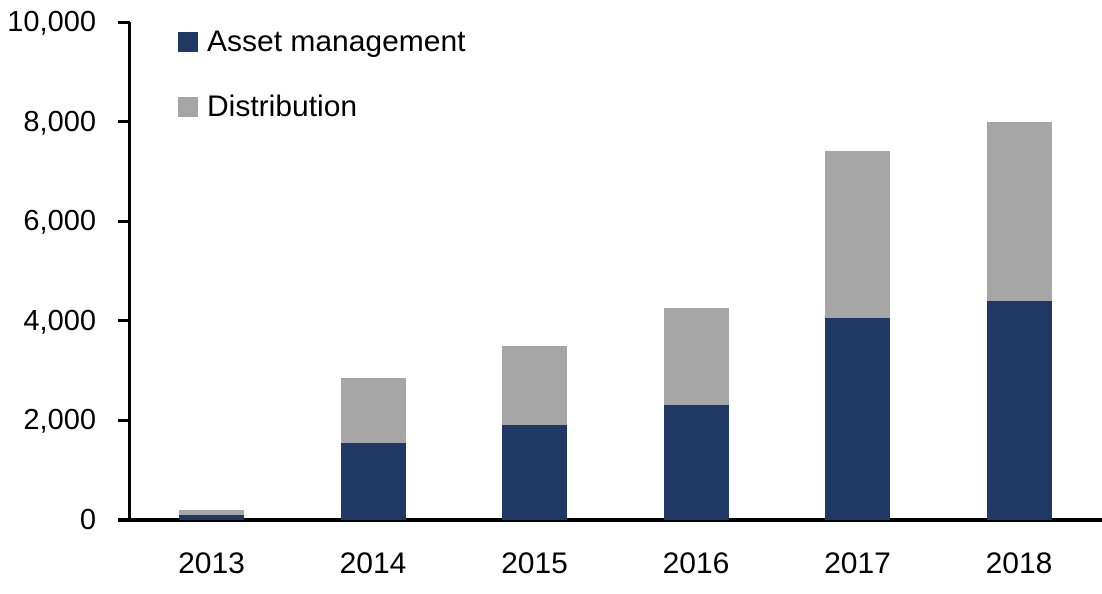 This screenshot has height=594, width=1102. What do you see at coordinates (124, 22) in the screenshot?
I see `y-axis-tick-10,000` at bounding box center [124, 22].